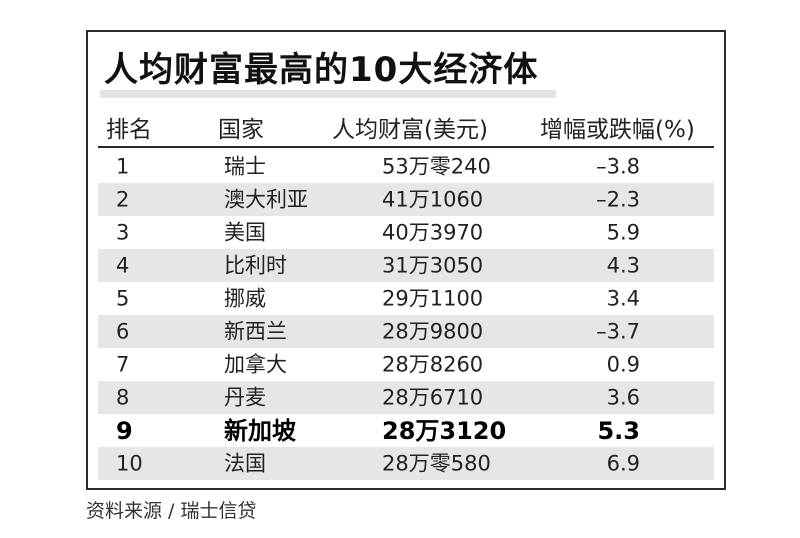 This screenshot has width=800, height=538. I want to click on cell-rank: 2, so click(123, 199).